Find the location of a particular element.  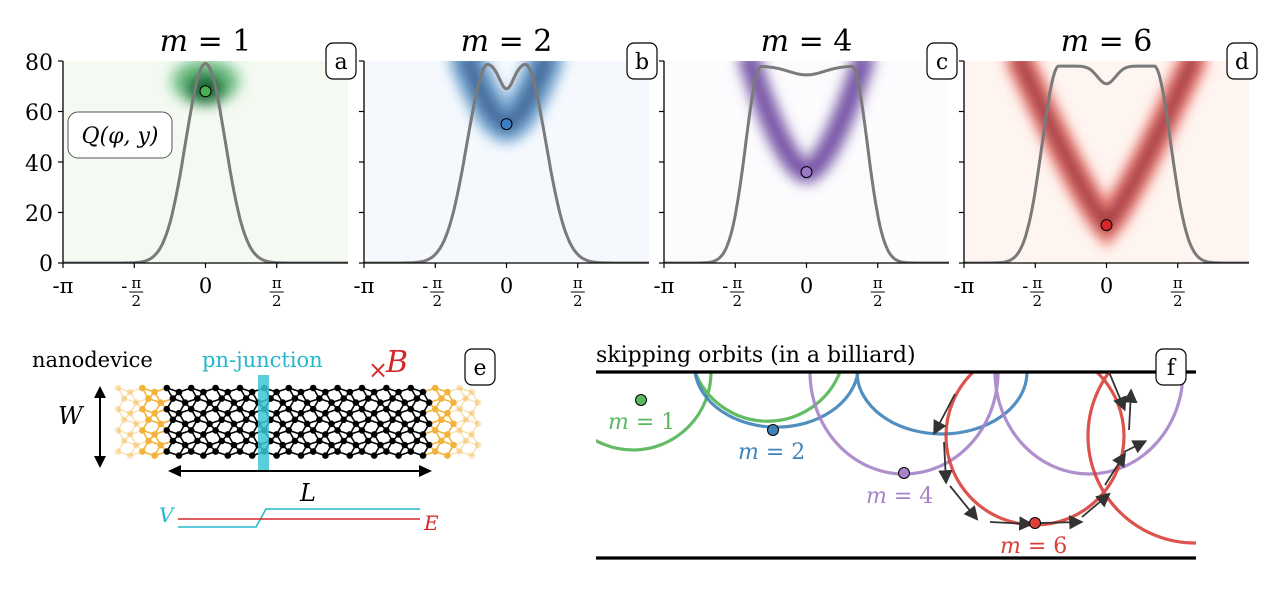

panel-label: c is located at coordinates (942, 62).